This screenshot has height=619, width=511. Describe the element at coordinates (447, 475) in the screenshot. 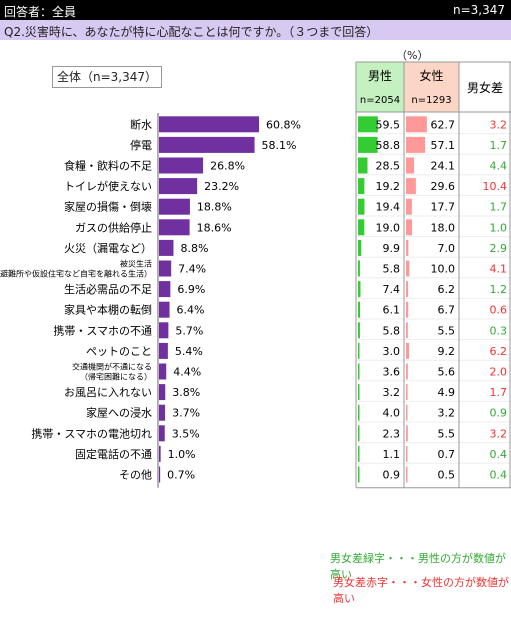

I see `female-value: 0.5` at that location.